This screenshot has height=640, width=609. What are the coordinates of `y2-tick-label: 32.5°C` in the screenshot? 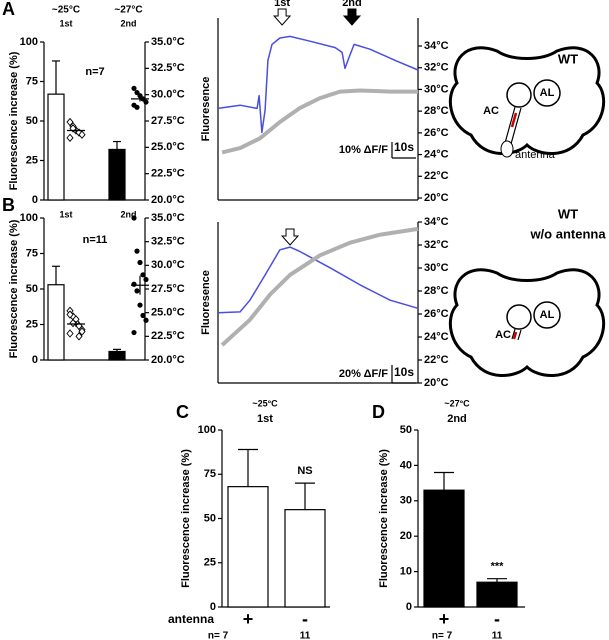 It's located at (168, 242).